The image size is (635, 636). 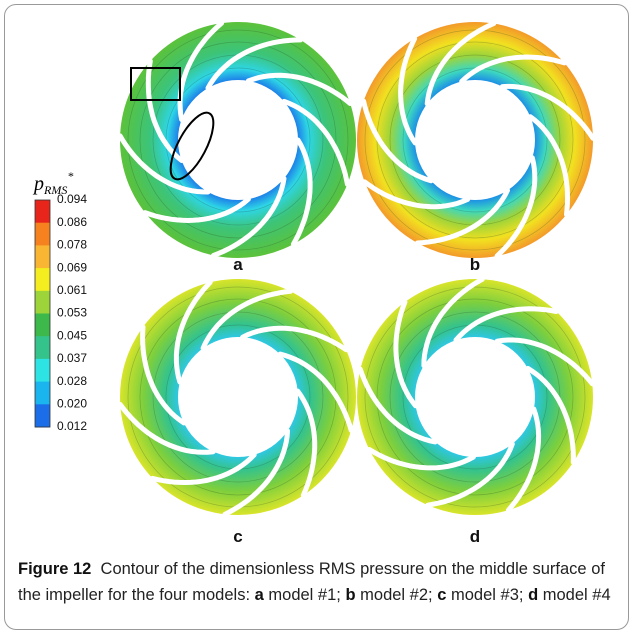 I want to click on colorbar-label: 0.053, so click(x=72, y=313).